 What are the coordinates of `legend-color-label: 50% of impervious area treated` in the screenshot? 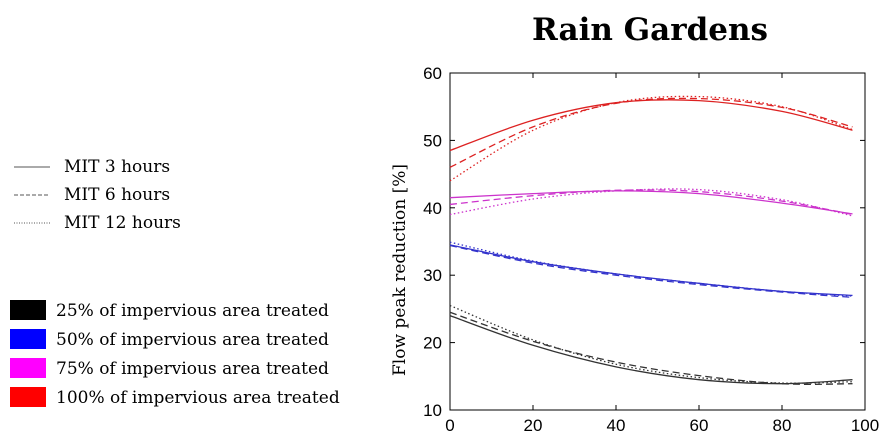 It's located at (192, 340).